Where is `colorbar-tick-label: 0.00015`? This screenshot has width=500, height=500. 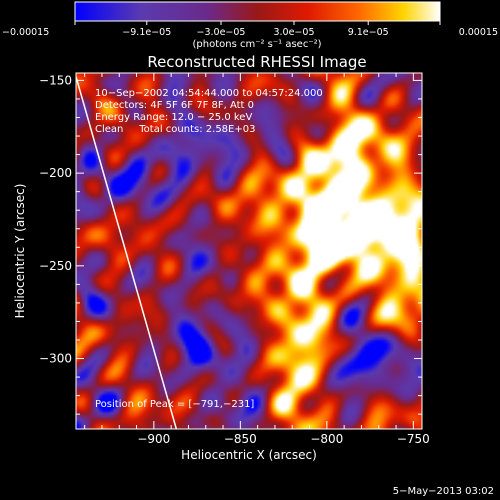 colorbar-tick-label: 0.00015 is located at coordinates (478, 32).